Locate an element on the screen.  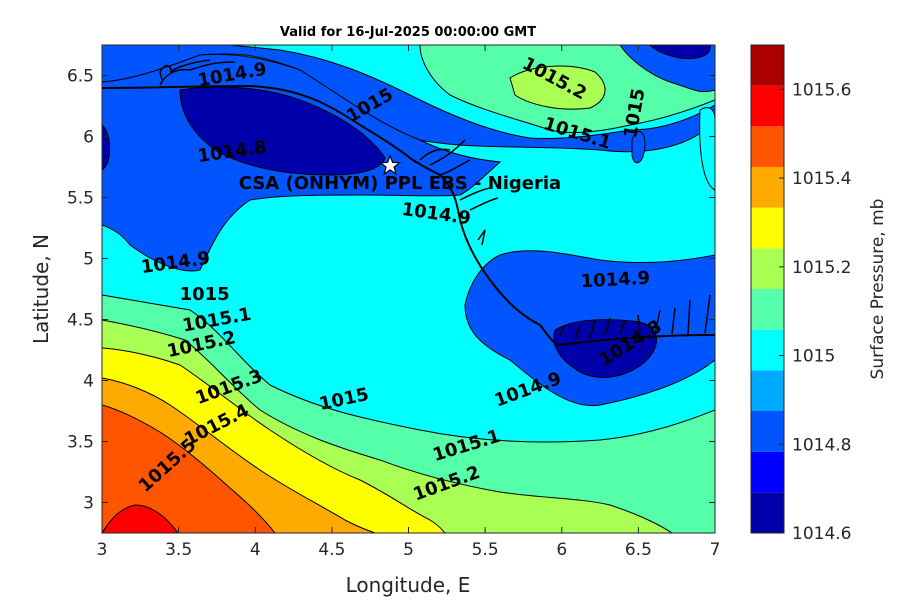
x-tick-label: 3 is located at coordinates (102, 550).